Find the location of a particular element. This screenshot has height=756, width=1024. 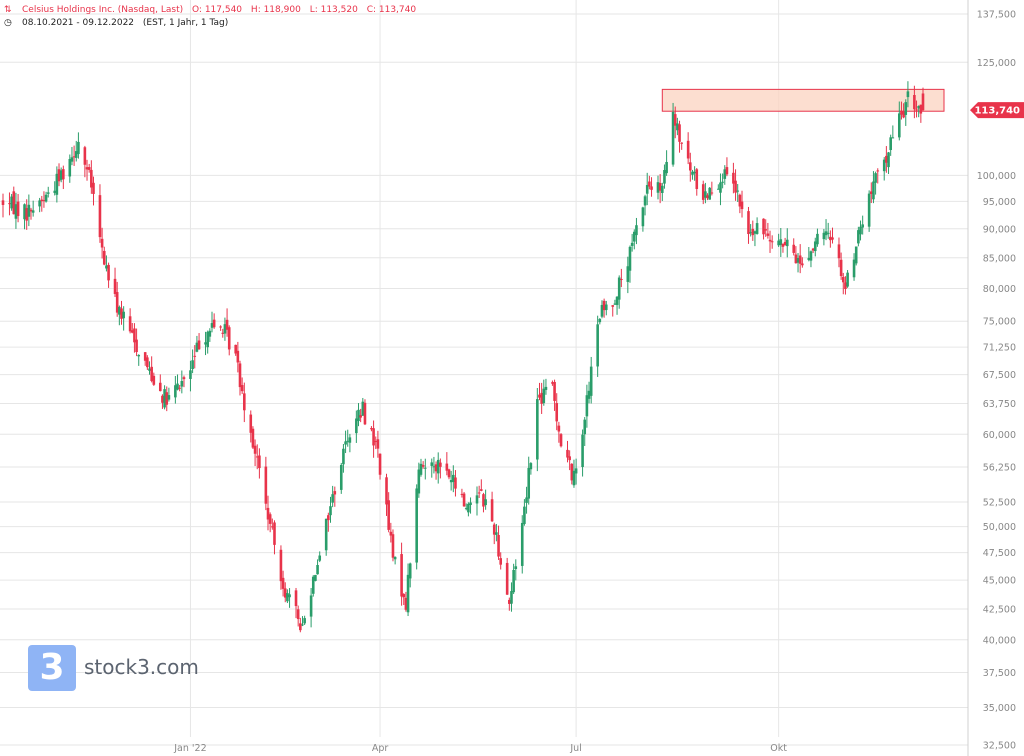

watermark-text: stock3.com is located at coordinates (141, 667).